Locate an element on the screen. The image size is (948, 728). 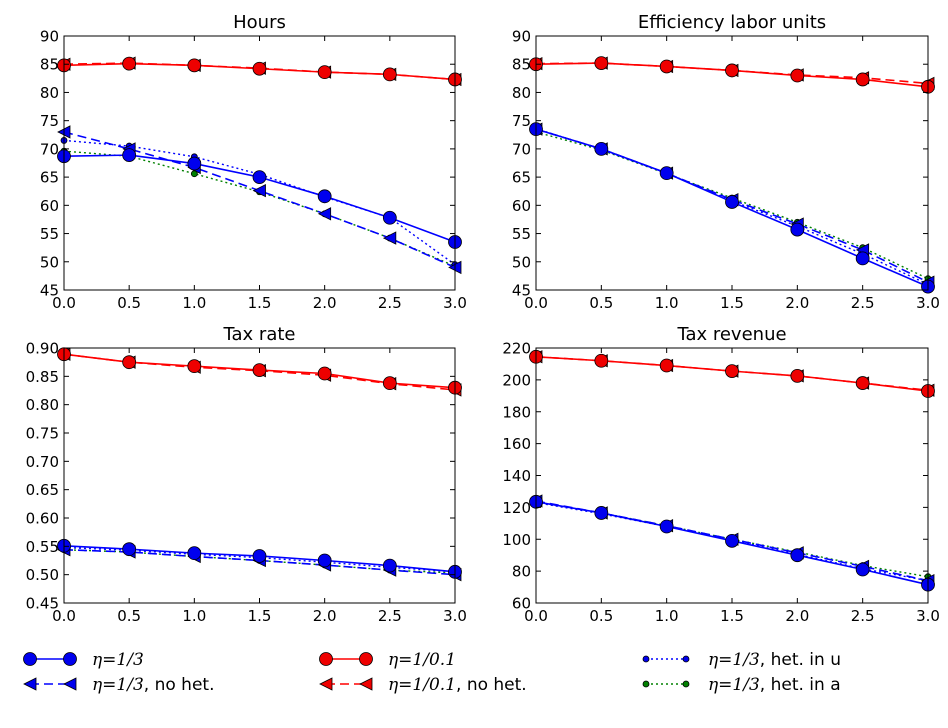
x-tick-label: 1.5 is located at coordinates (732, 616).